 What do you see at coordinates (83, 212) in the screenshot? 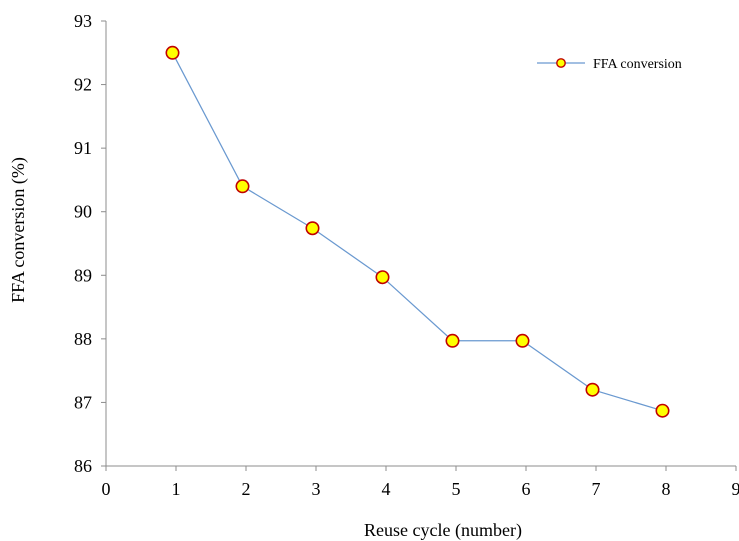
I see `y-tick-label: 90` at bounding box center [83, 212].